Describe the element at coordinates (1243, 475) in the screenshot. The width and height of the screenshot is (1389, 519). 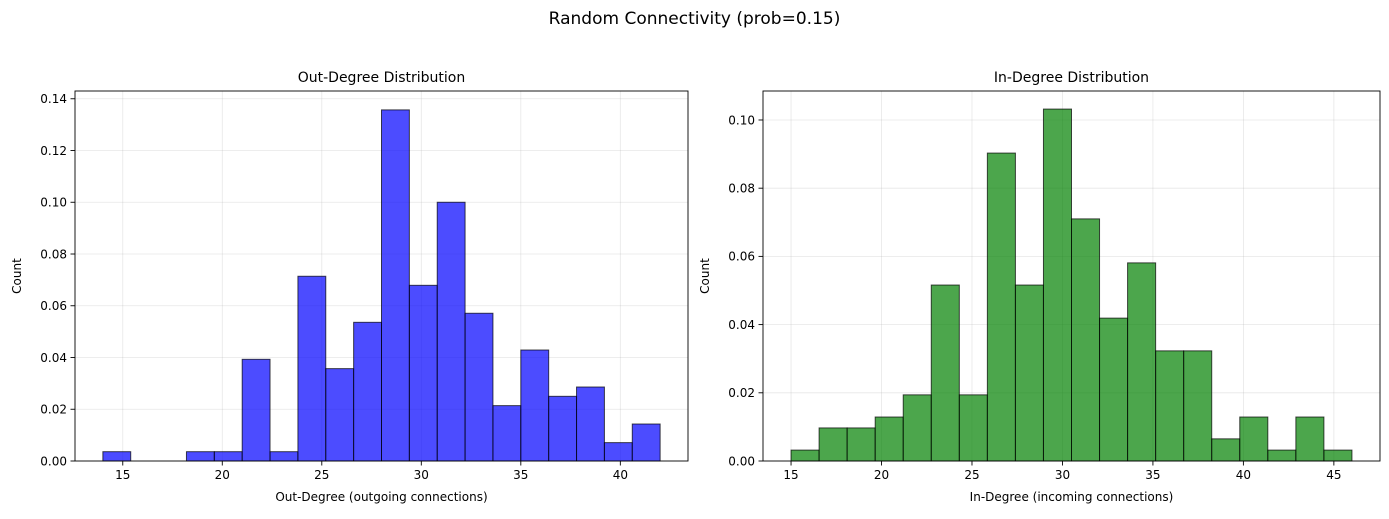
I see `in-degree-x-tick-label: 40` at that location.